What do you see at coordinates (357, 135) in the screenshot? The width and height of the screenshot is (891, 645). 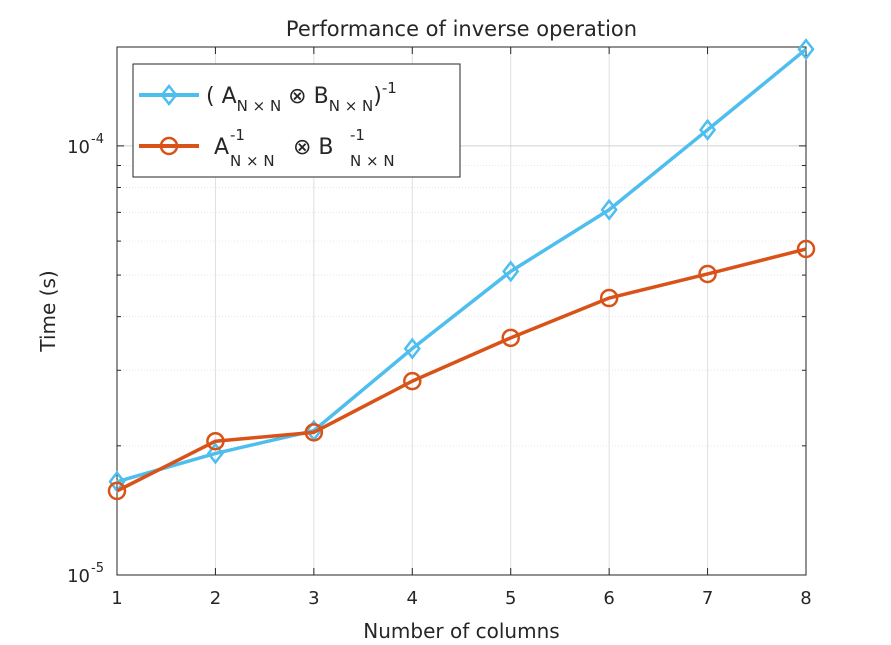 I see `legend-label-series-2-b-sup: -1` at bounding box center [357, 135].